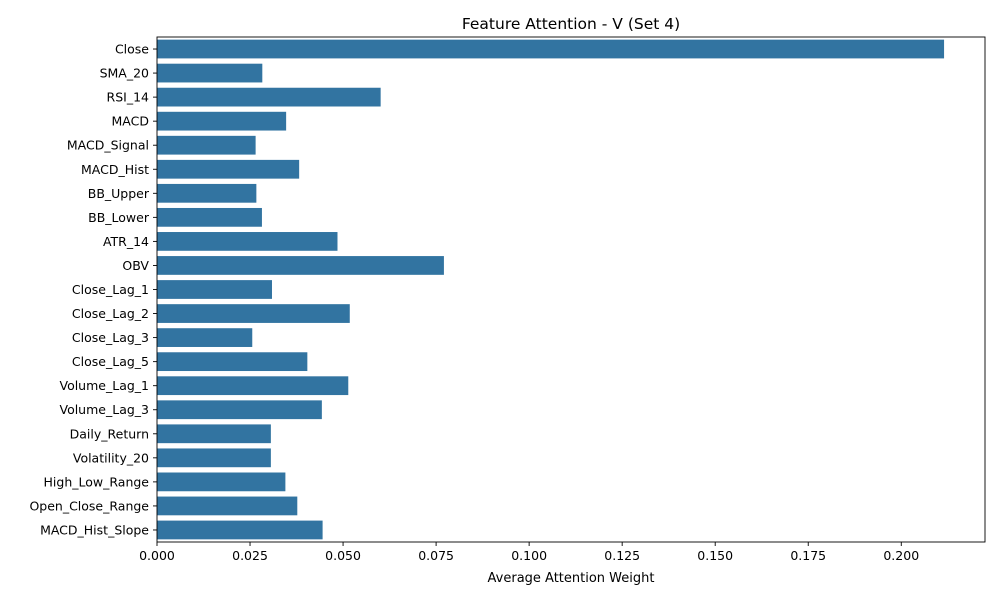  What do you see at coordinates (300, 265) in the screenshot?
I see `bar-obv` at bounding box center [300, 265].